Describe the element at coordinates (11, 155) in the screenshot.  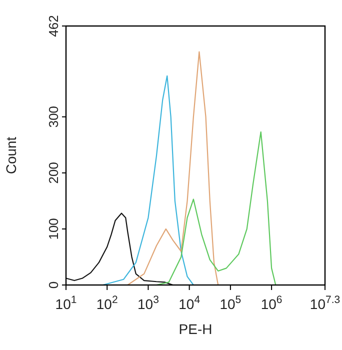
I see `y-axis-title: Count` at that location.